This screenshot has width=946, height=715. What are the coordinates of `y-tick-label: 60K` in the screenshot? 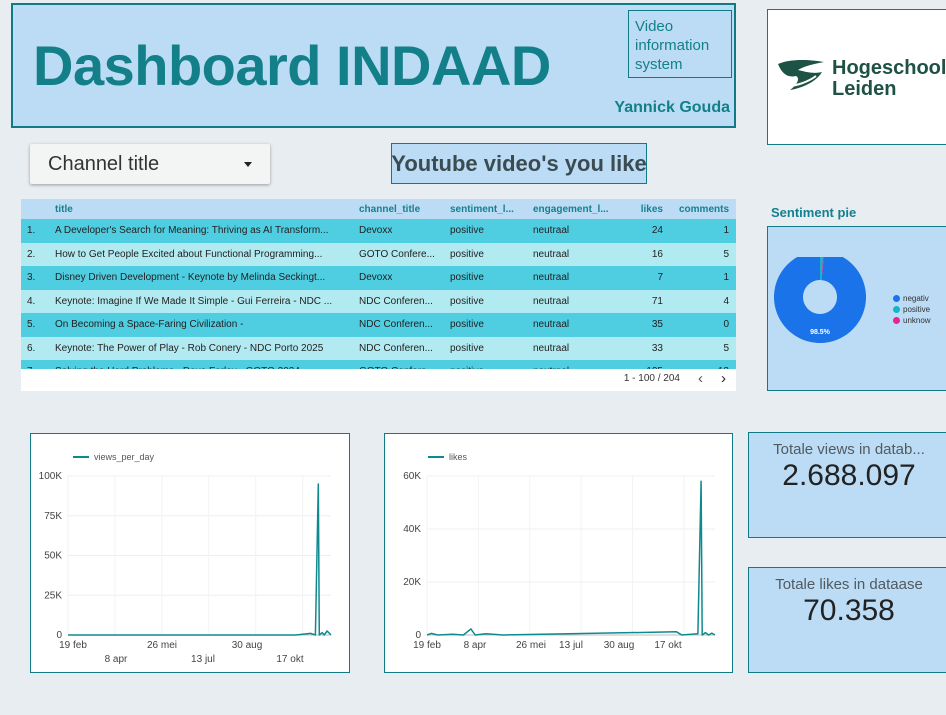 It's located at (412, 476).